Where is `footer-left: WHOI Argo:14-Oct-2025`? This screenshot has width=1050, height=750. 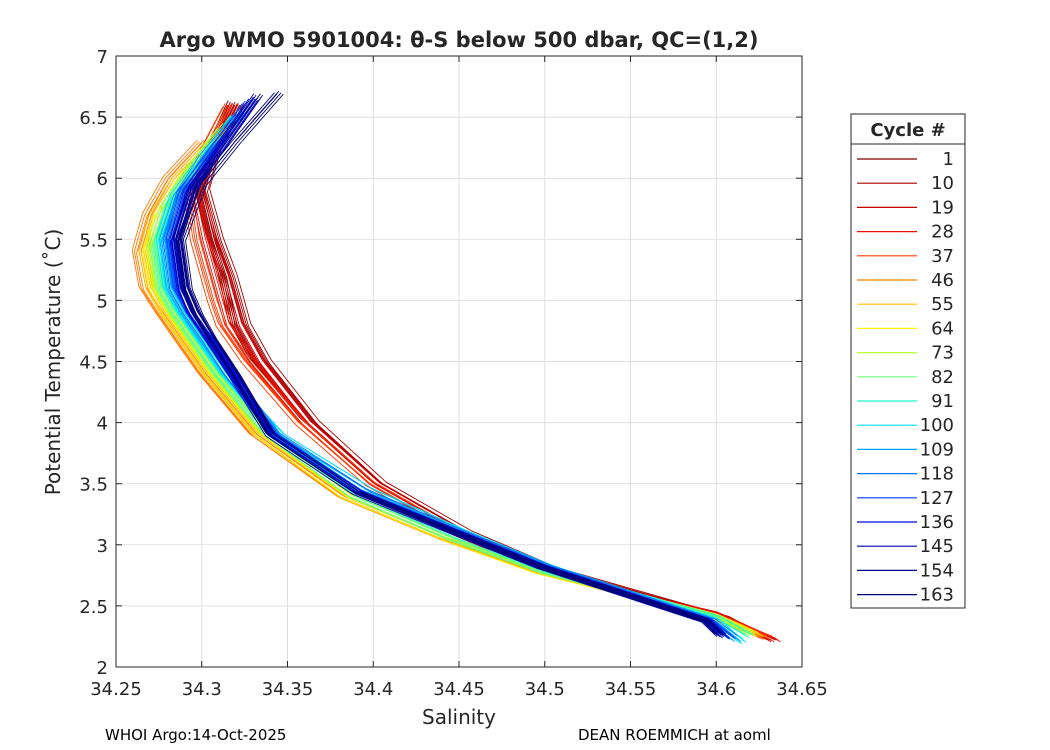
footer-left: WHOI Argo:14-Oct-2025 is located at coordinates (196, 735).